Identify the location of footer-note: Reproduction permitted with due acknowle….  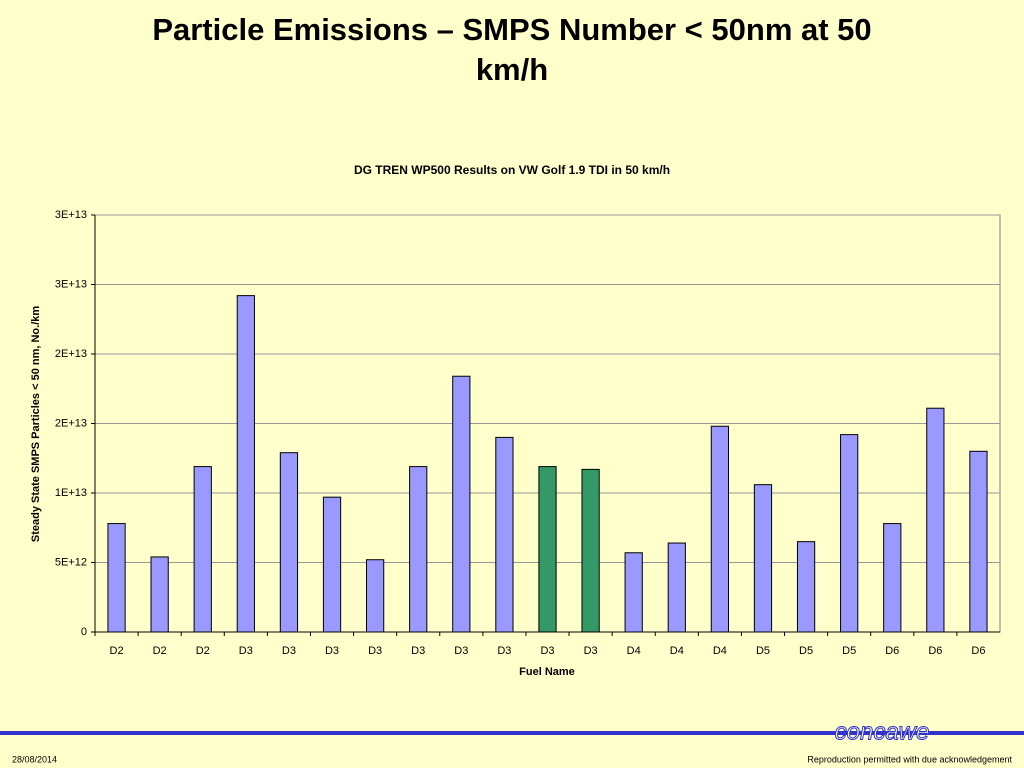
(909, 759).